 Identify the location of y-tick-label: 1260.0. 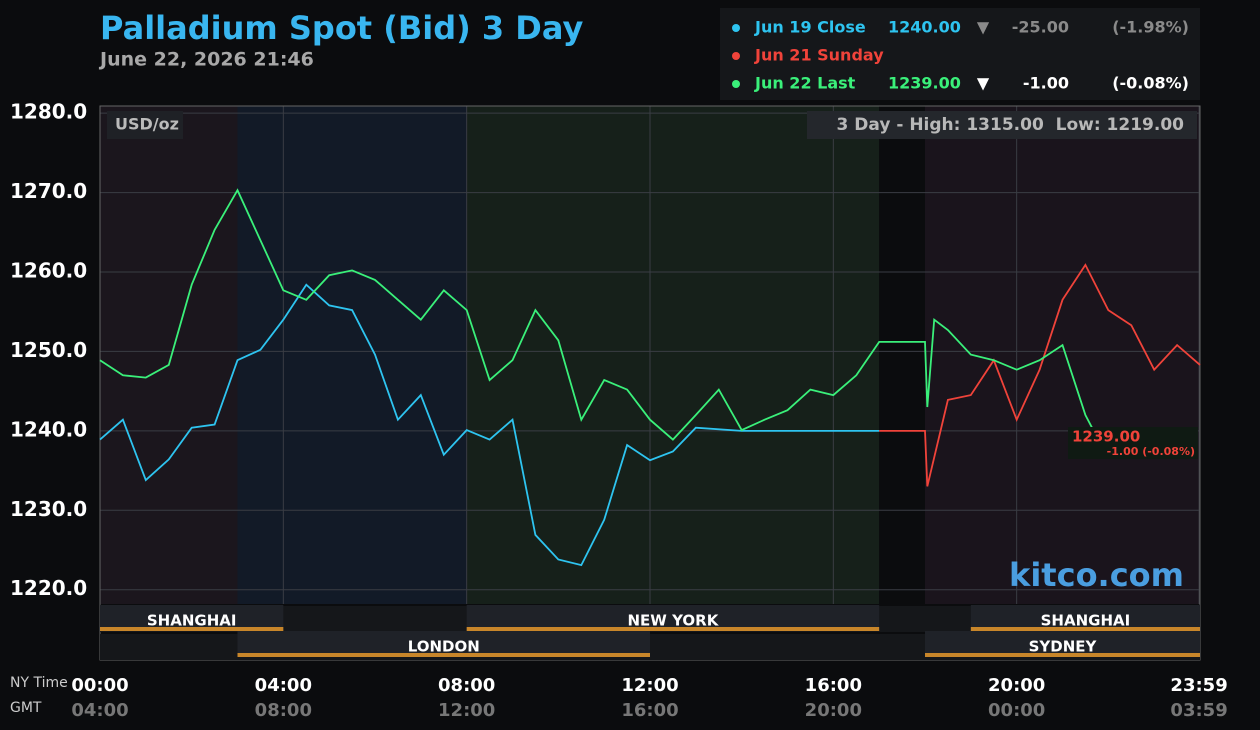
(48, 271).